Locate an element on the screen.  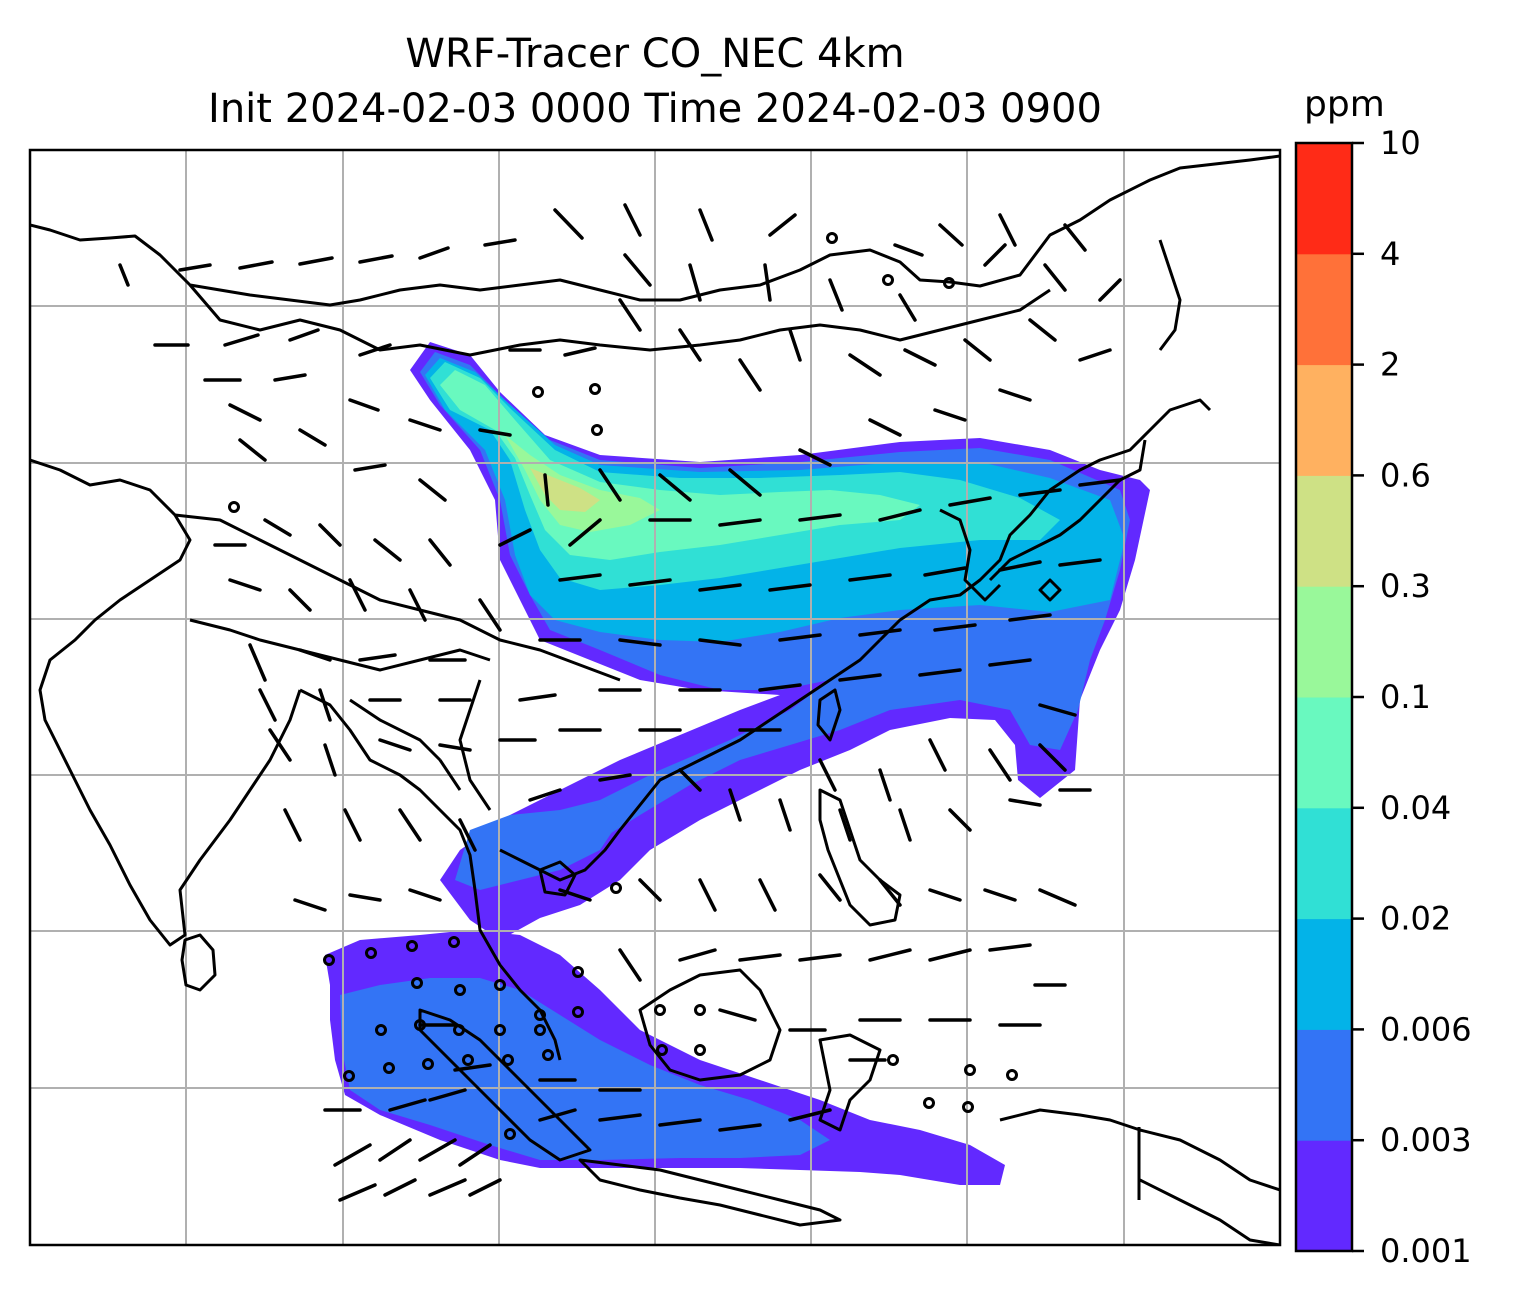
coast-srilanka is located at coordinates (198, 962).